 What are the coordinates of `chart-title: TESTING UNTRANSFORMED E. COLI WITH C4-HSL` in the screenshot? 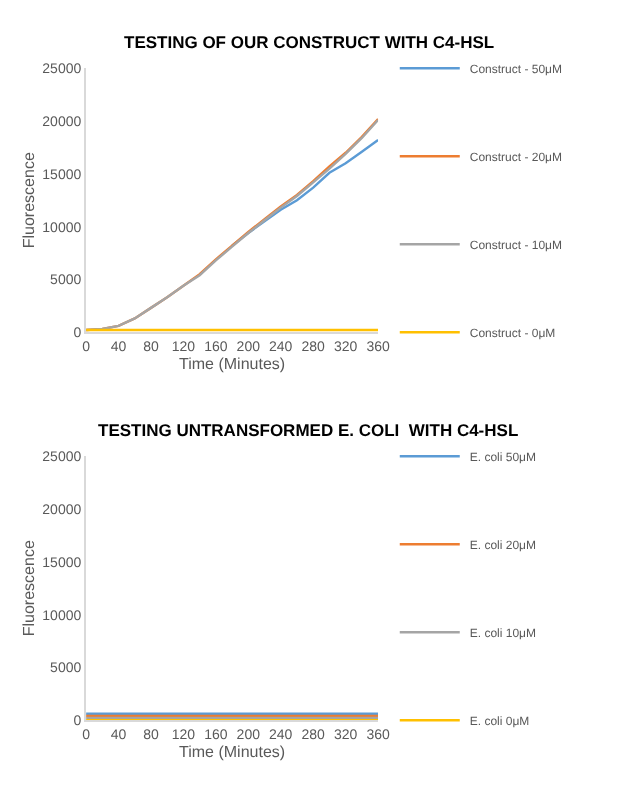 It's located at (308, 430).